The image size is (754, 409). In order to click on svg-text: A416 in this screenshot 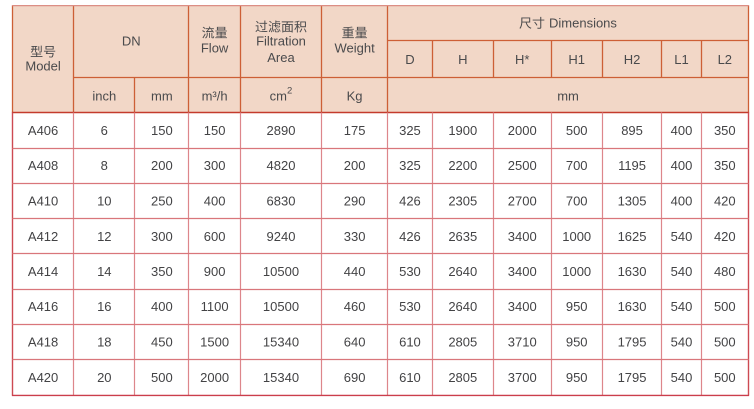, I will do `click(43, 306)`.